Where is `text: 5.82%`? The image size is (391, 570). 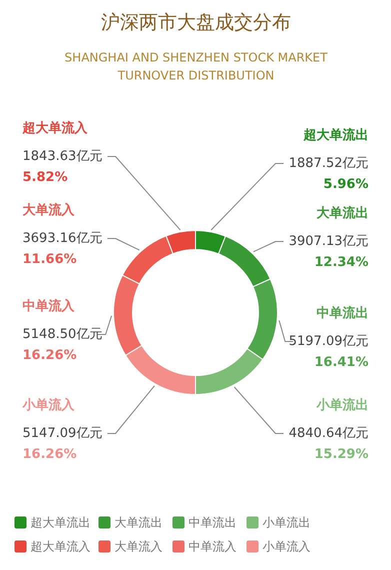 text: 5.82% is located at coordinates (45, 177).